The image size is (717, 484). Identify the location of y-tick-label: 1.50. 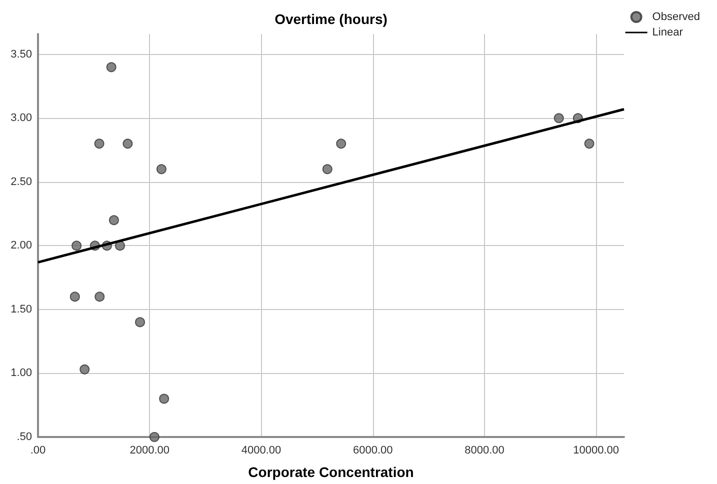
(21, 309).